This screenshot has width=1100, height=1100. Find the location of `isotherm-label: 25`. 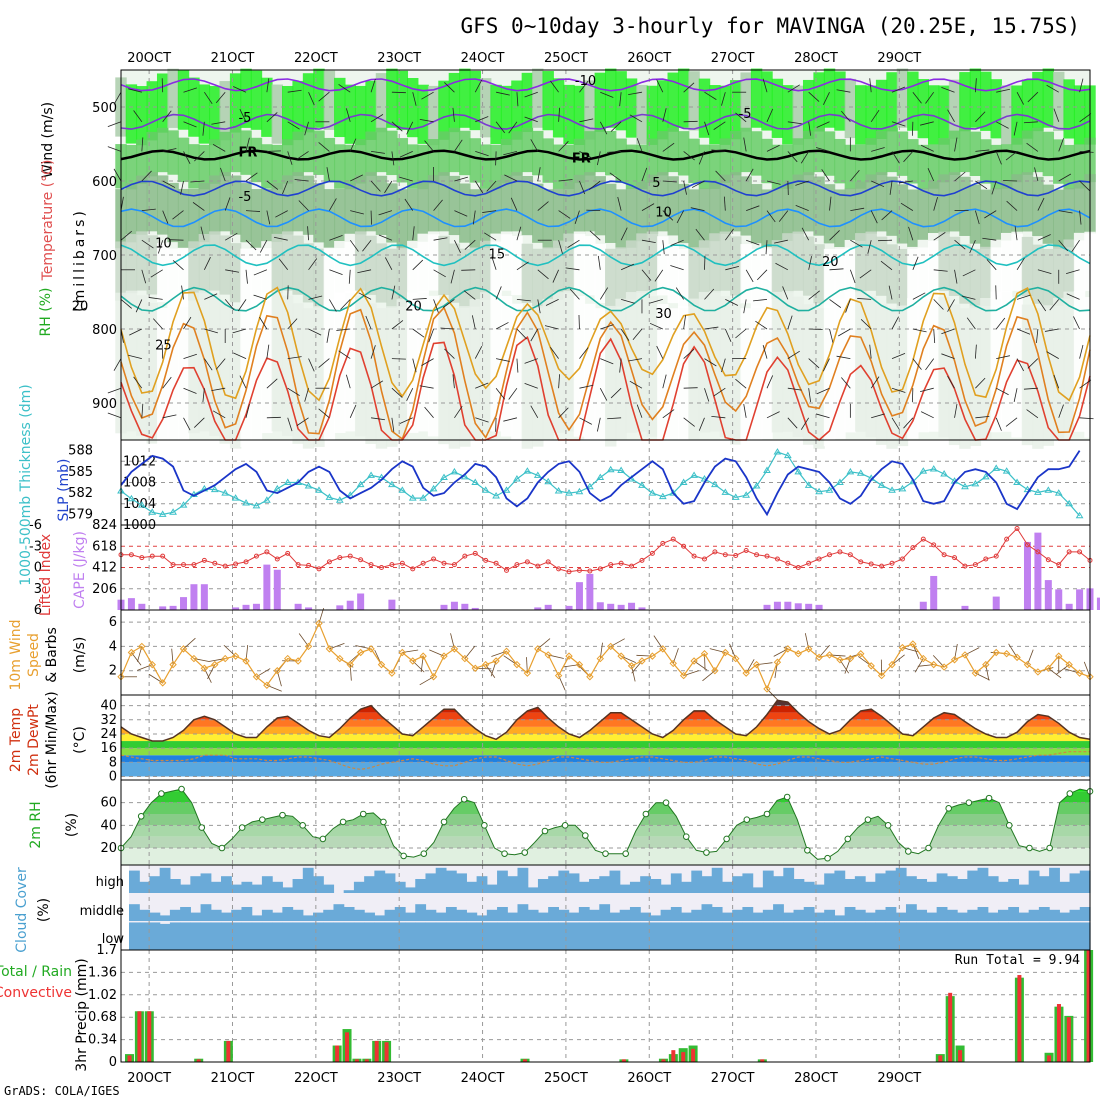

isotherm-label: 25 is located at coordinates (163, 346).